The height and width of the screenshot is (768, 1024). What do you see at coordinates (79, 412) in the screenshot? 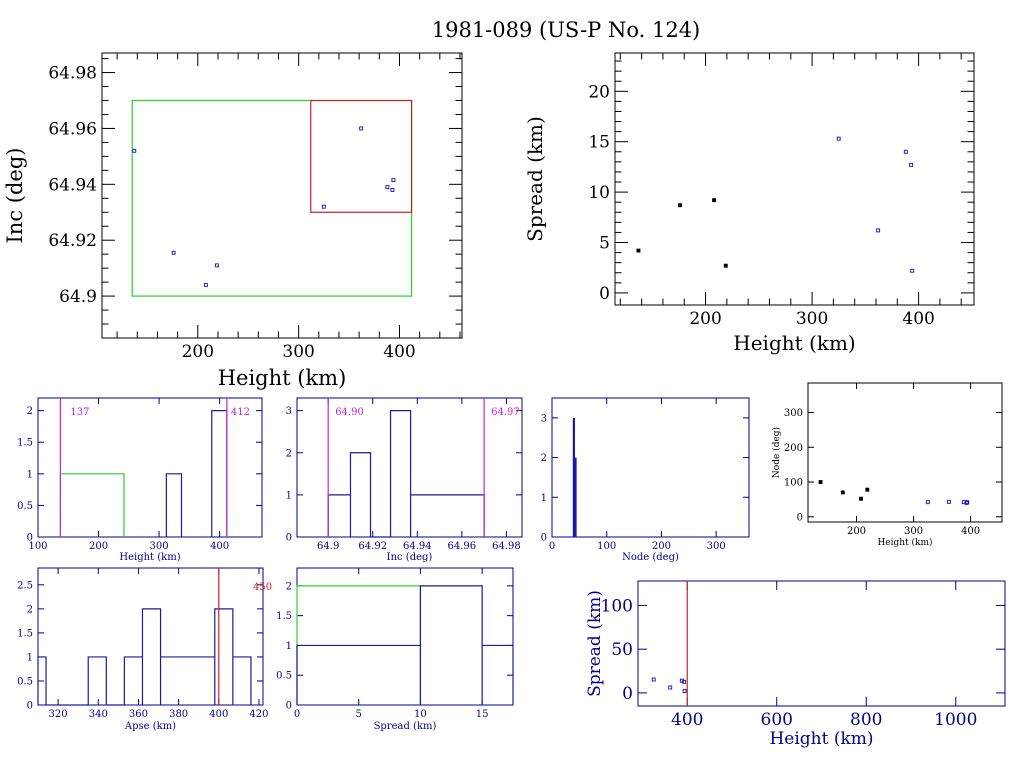
I see `limit-label: 137` at bounding box center [79, 412].